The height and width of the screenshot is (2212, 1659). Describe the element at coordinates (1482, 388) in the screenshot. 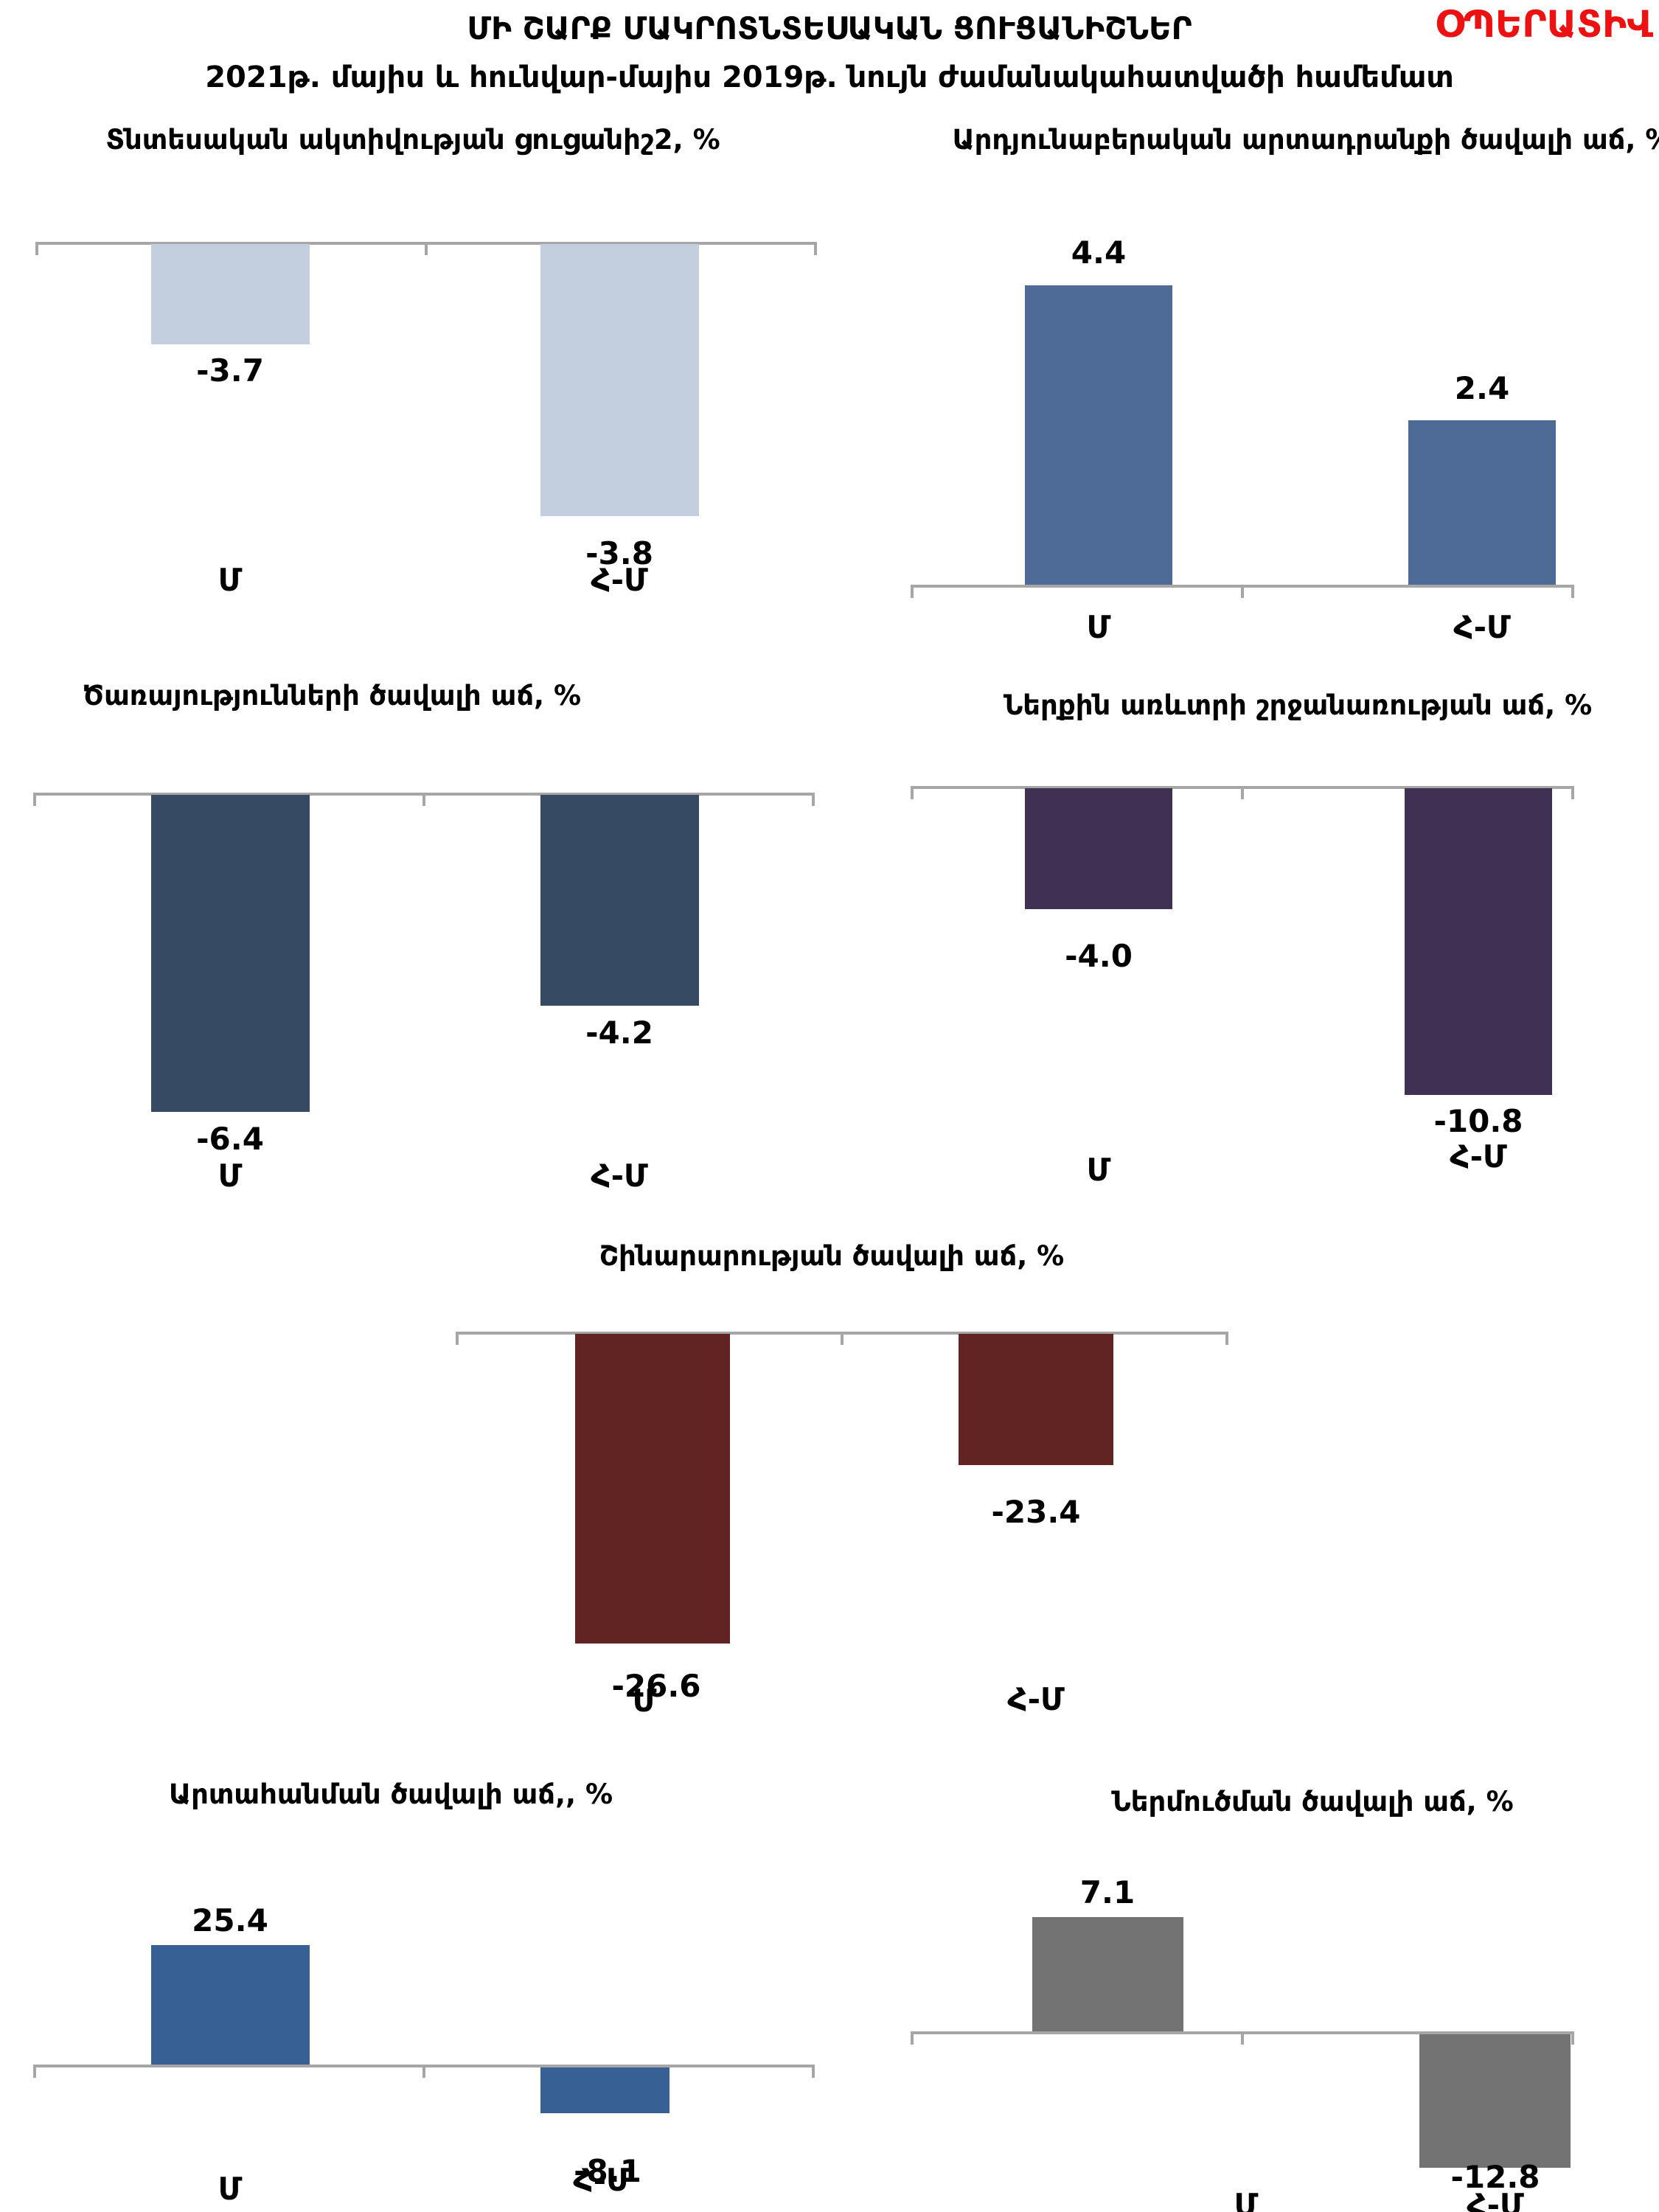

I see `value-label: 2.4` at that location.